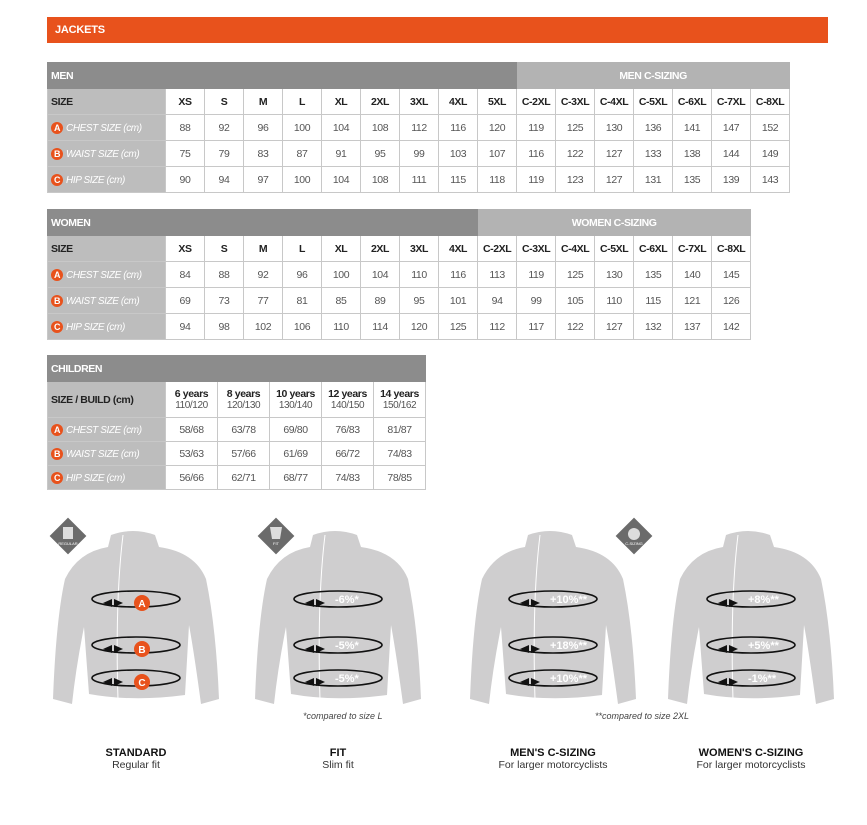 This screenshot has height=825, width=867. Describe the element at coordinates (642, 716) in the screenshot. I see `c-sizing-footnote: **compared to size 2XL` at that location.